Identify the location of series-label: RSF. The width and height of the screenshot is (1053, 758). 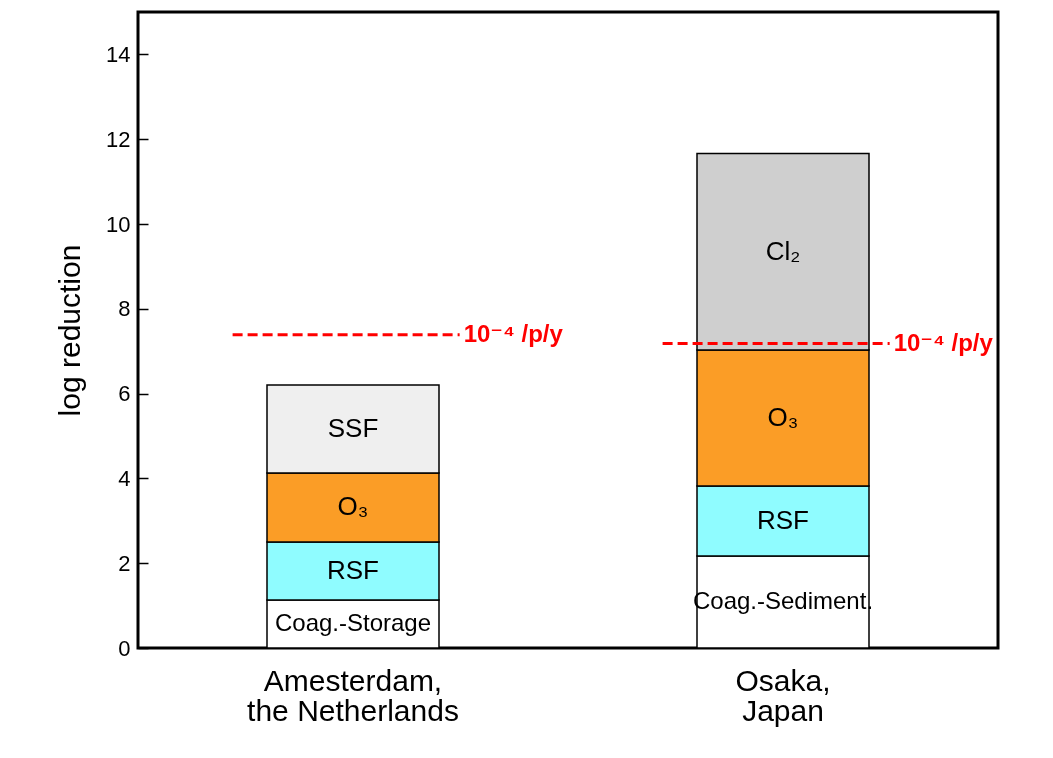
(353, 570).